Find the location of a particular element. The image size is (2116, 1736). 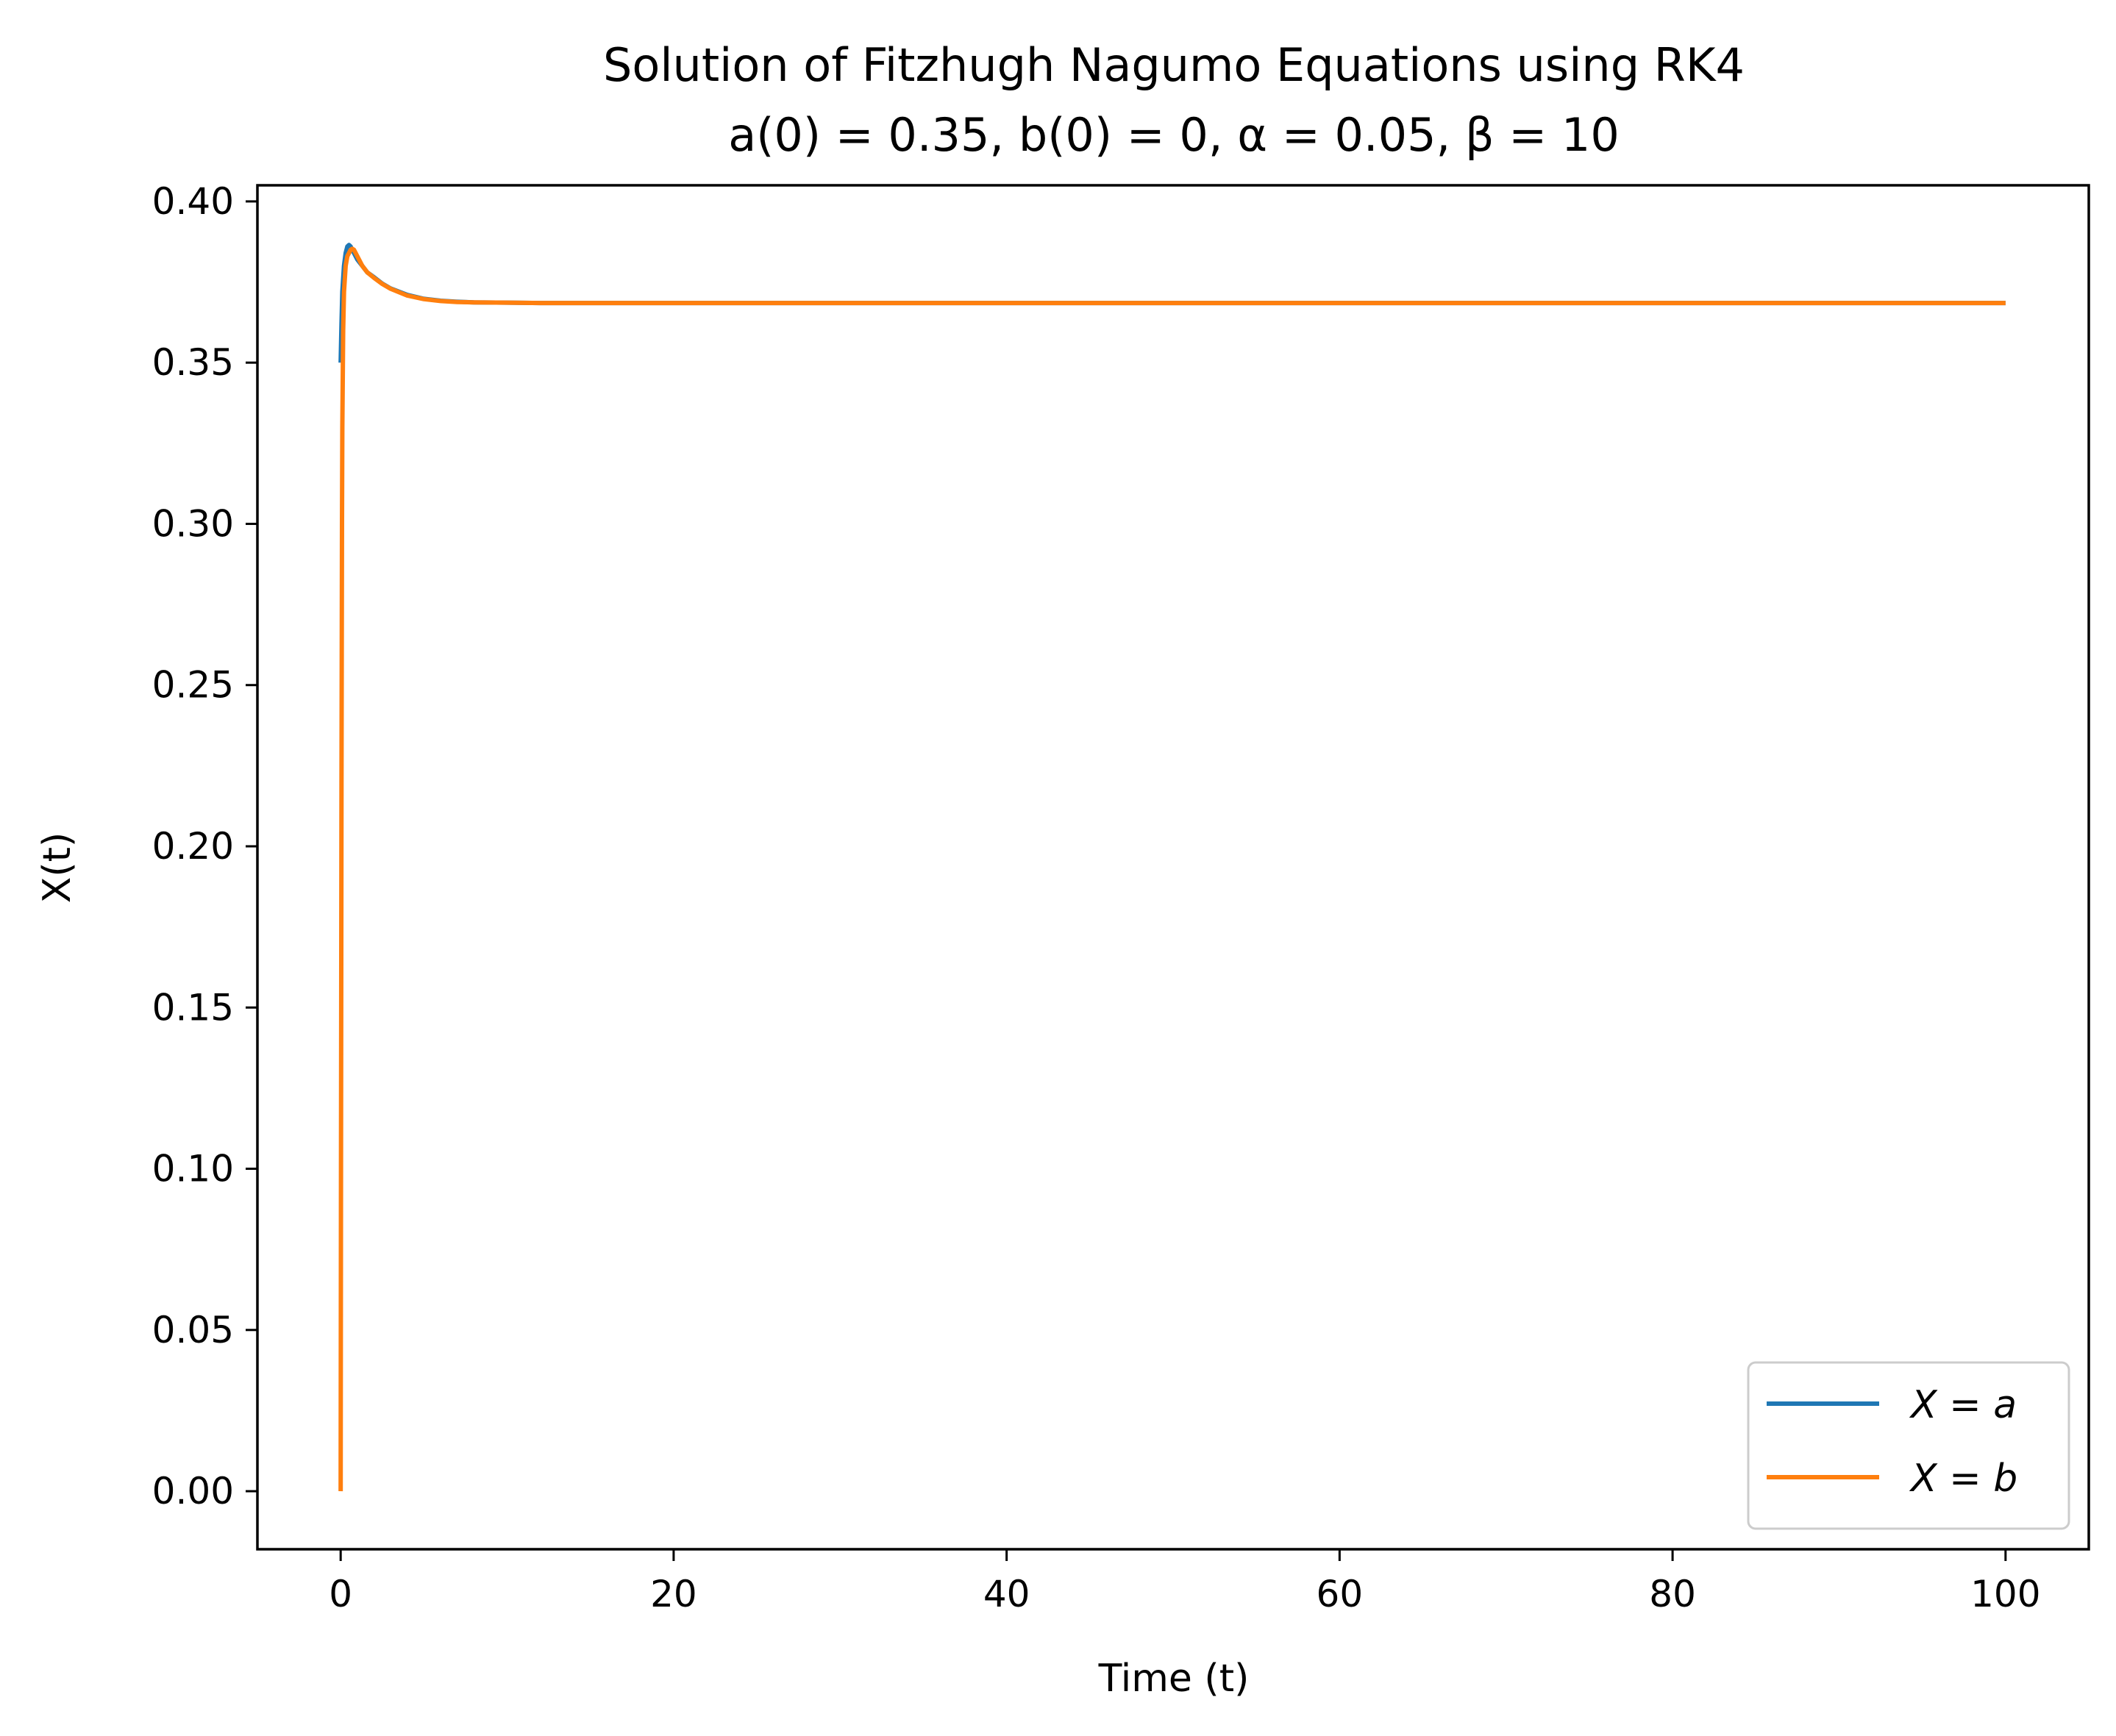

x-tick-label: 40 is located at coordinates (1006, 1594).